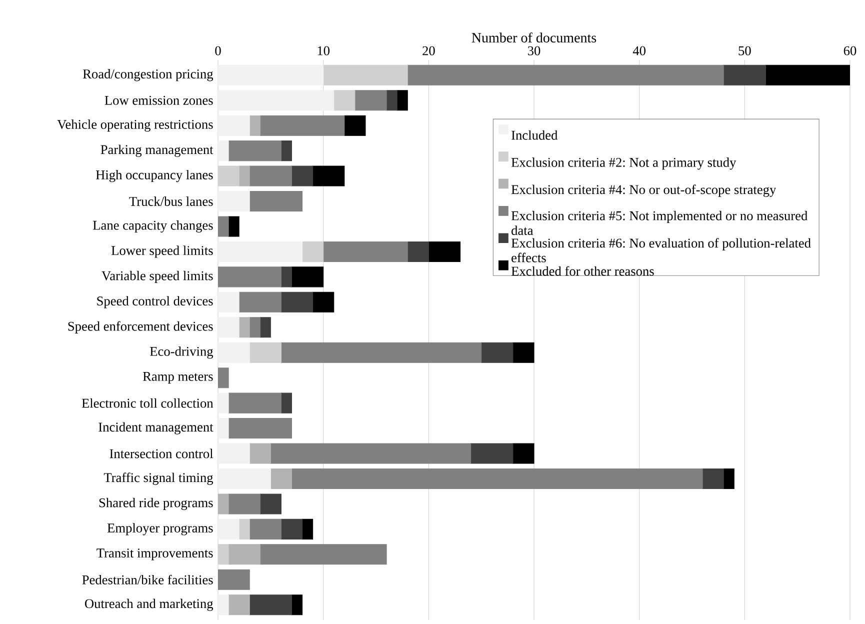 The width and height of the screenshot is (865, 624). What do you see at coordinates (535, 135) in the screenshot?
I see `legend-label: Included` at bounding box center [535, 135].